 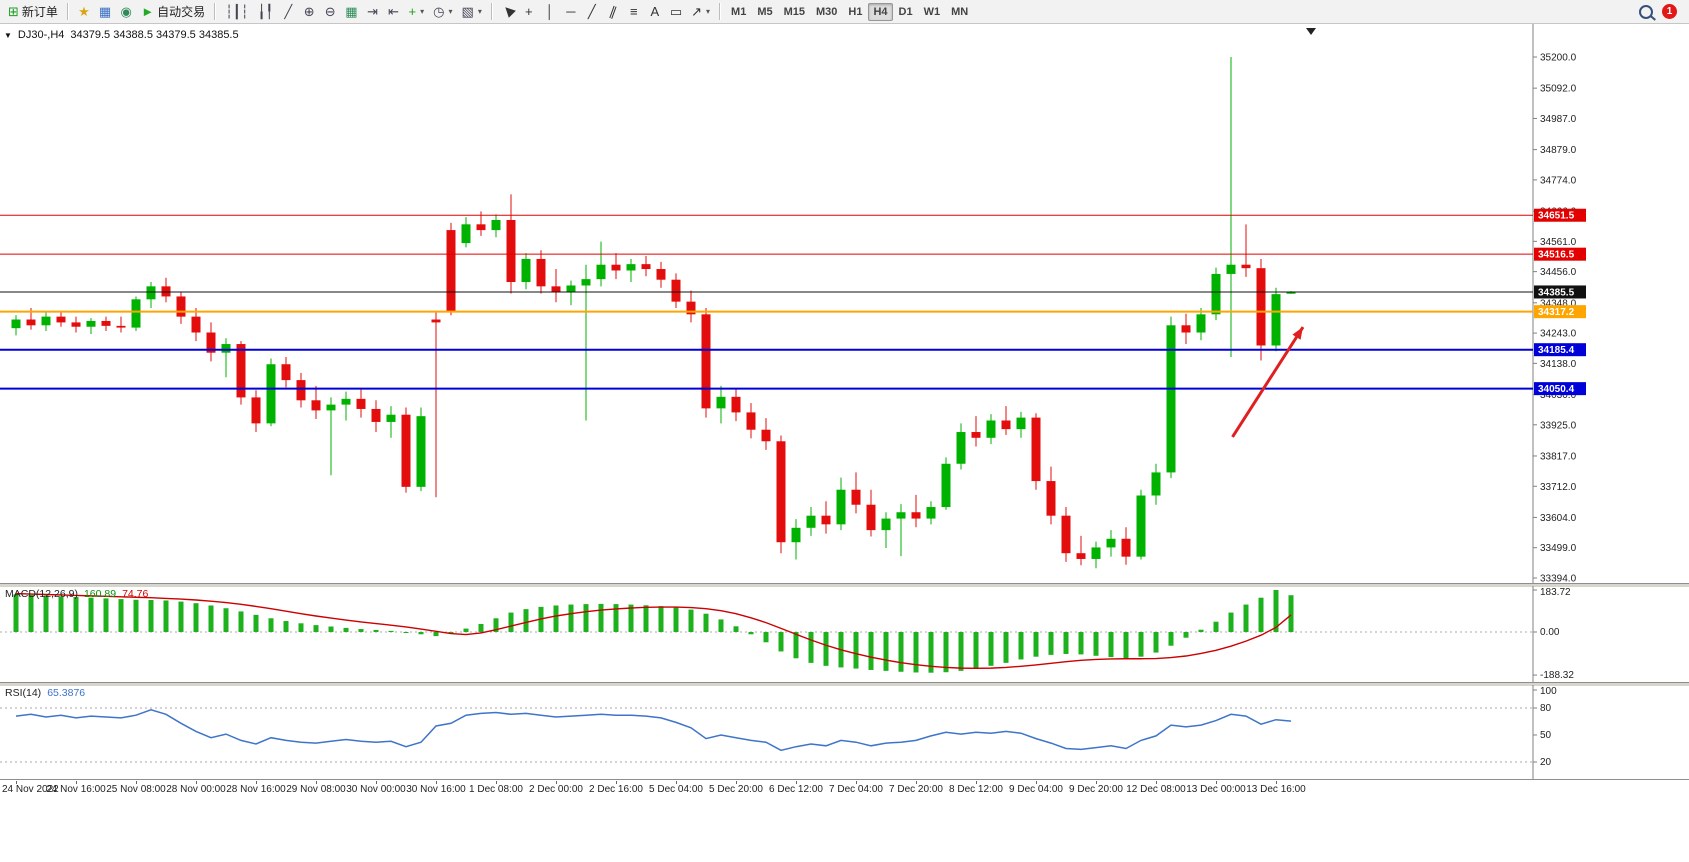 I want to click on channel-button: ∥, so click(x=613, y=12).